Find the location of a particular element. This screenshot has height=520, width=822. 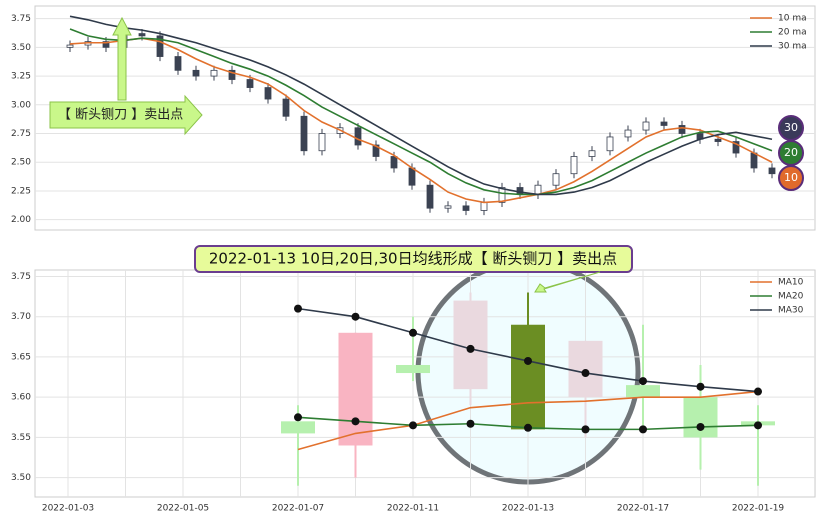

legend-label: 10 ma is located at coordinates (792, 19).